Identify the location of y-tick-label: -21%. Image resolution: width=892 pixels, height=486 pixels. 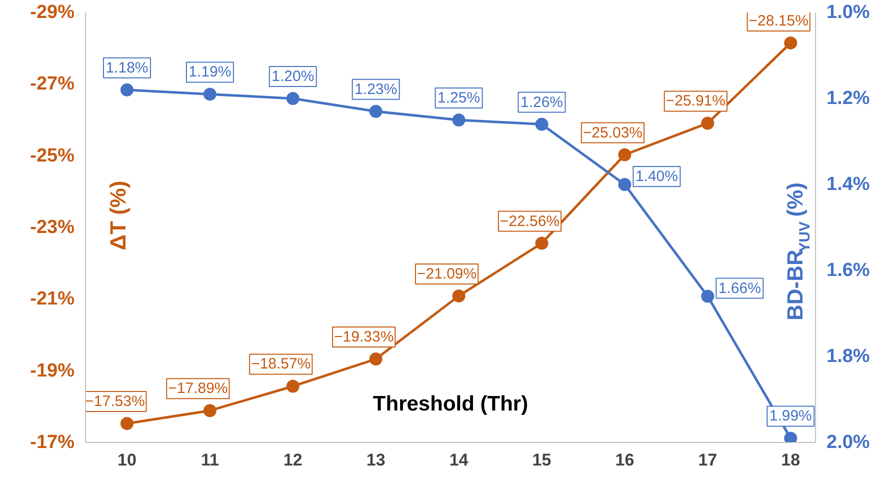
(52, 299).